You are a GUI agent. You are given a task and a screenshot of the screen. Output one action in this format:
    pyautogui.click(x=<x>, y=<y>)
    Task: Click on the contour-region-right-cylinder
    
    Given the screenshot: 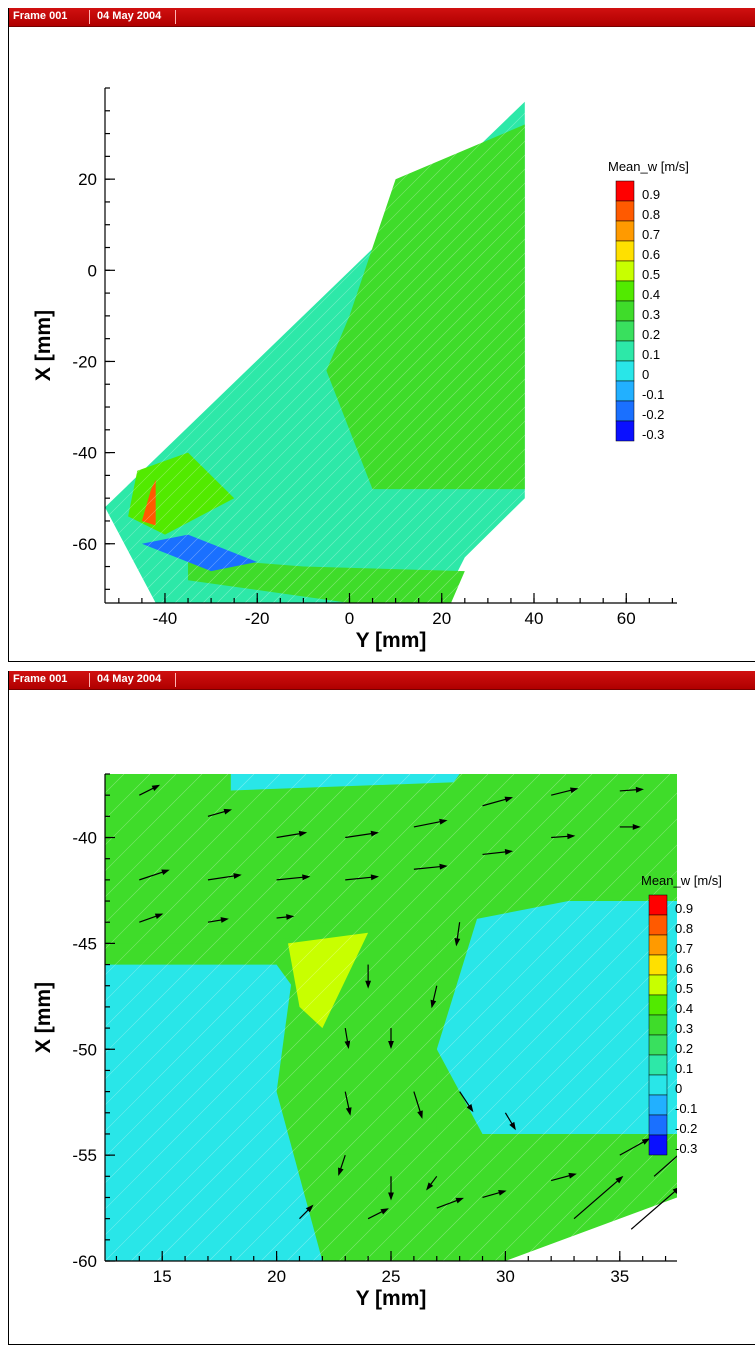 What is the action you would take?
    pyautogui.click(x=556, y=1017)
    